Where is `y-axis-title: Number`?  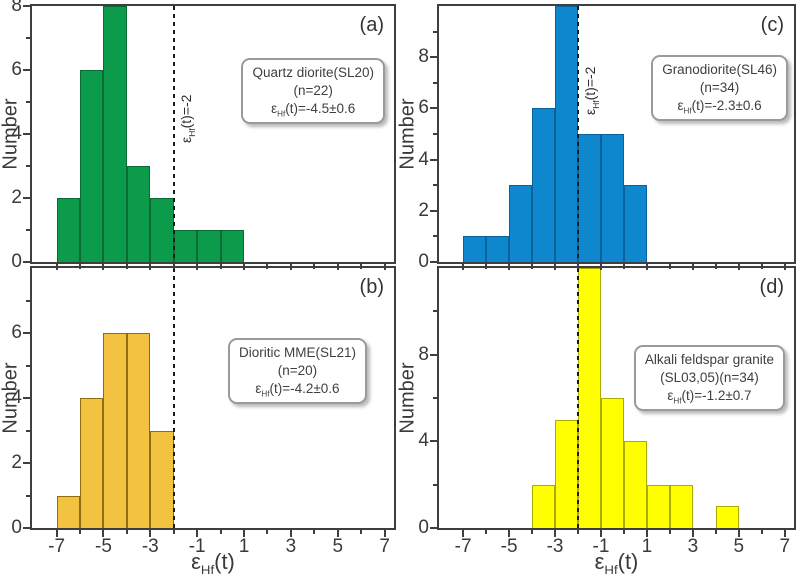 y-axis-title: Number is located at coordinates (407, 398).